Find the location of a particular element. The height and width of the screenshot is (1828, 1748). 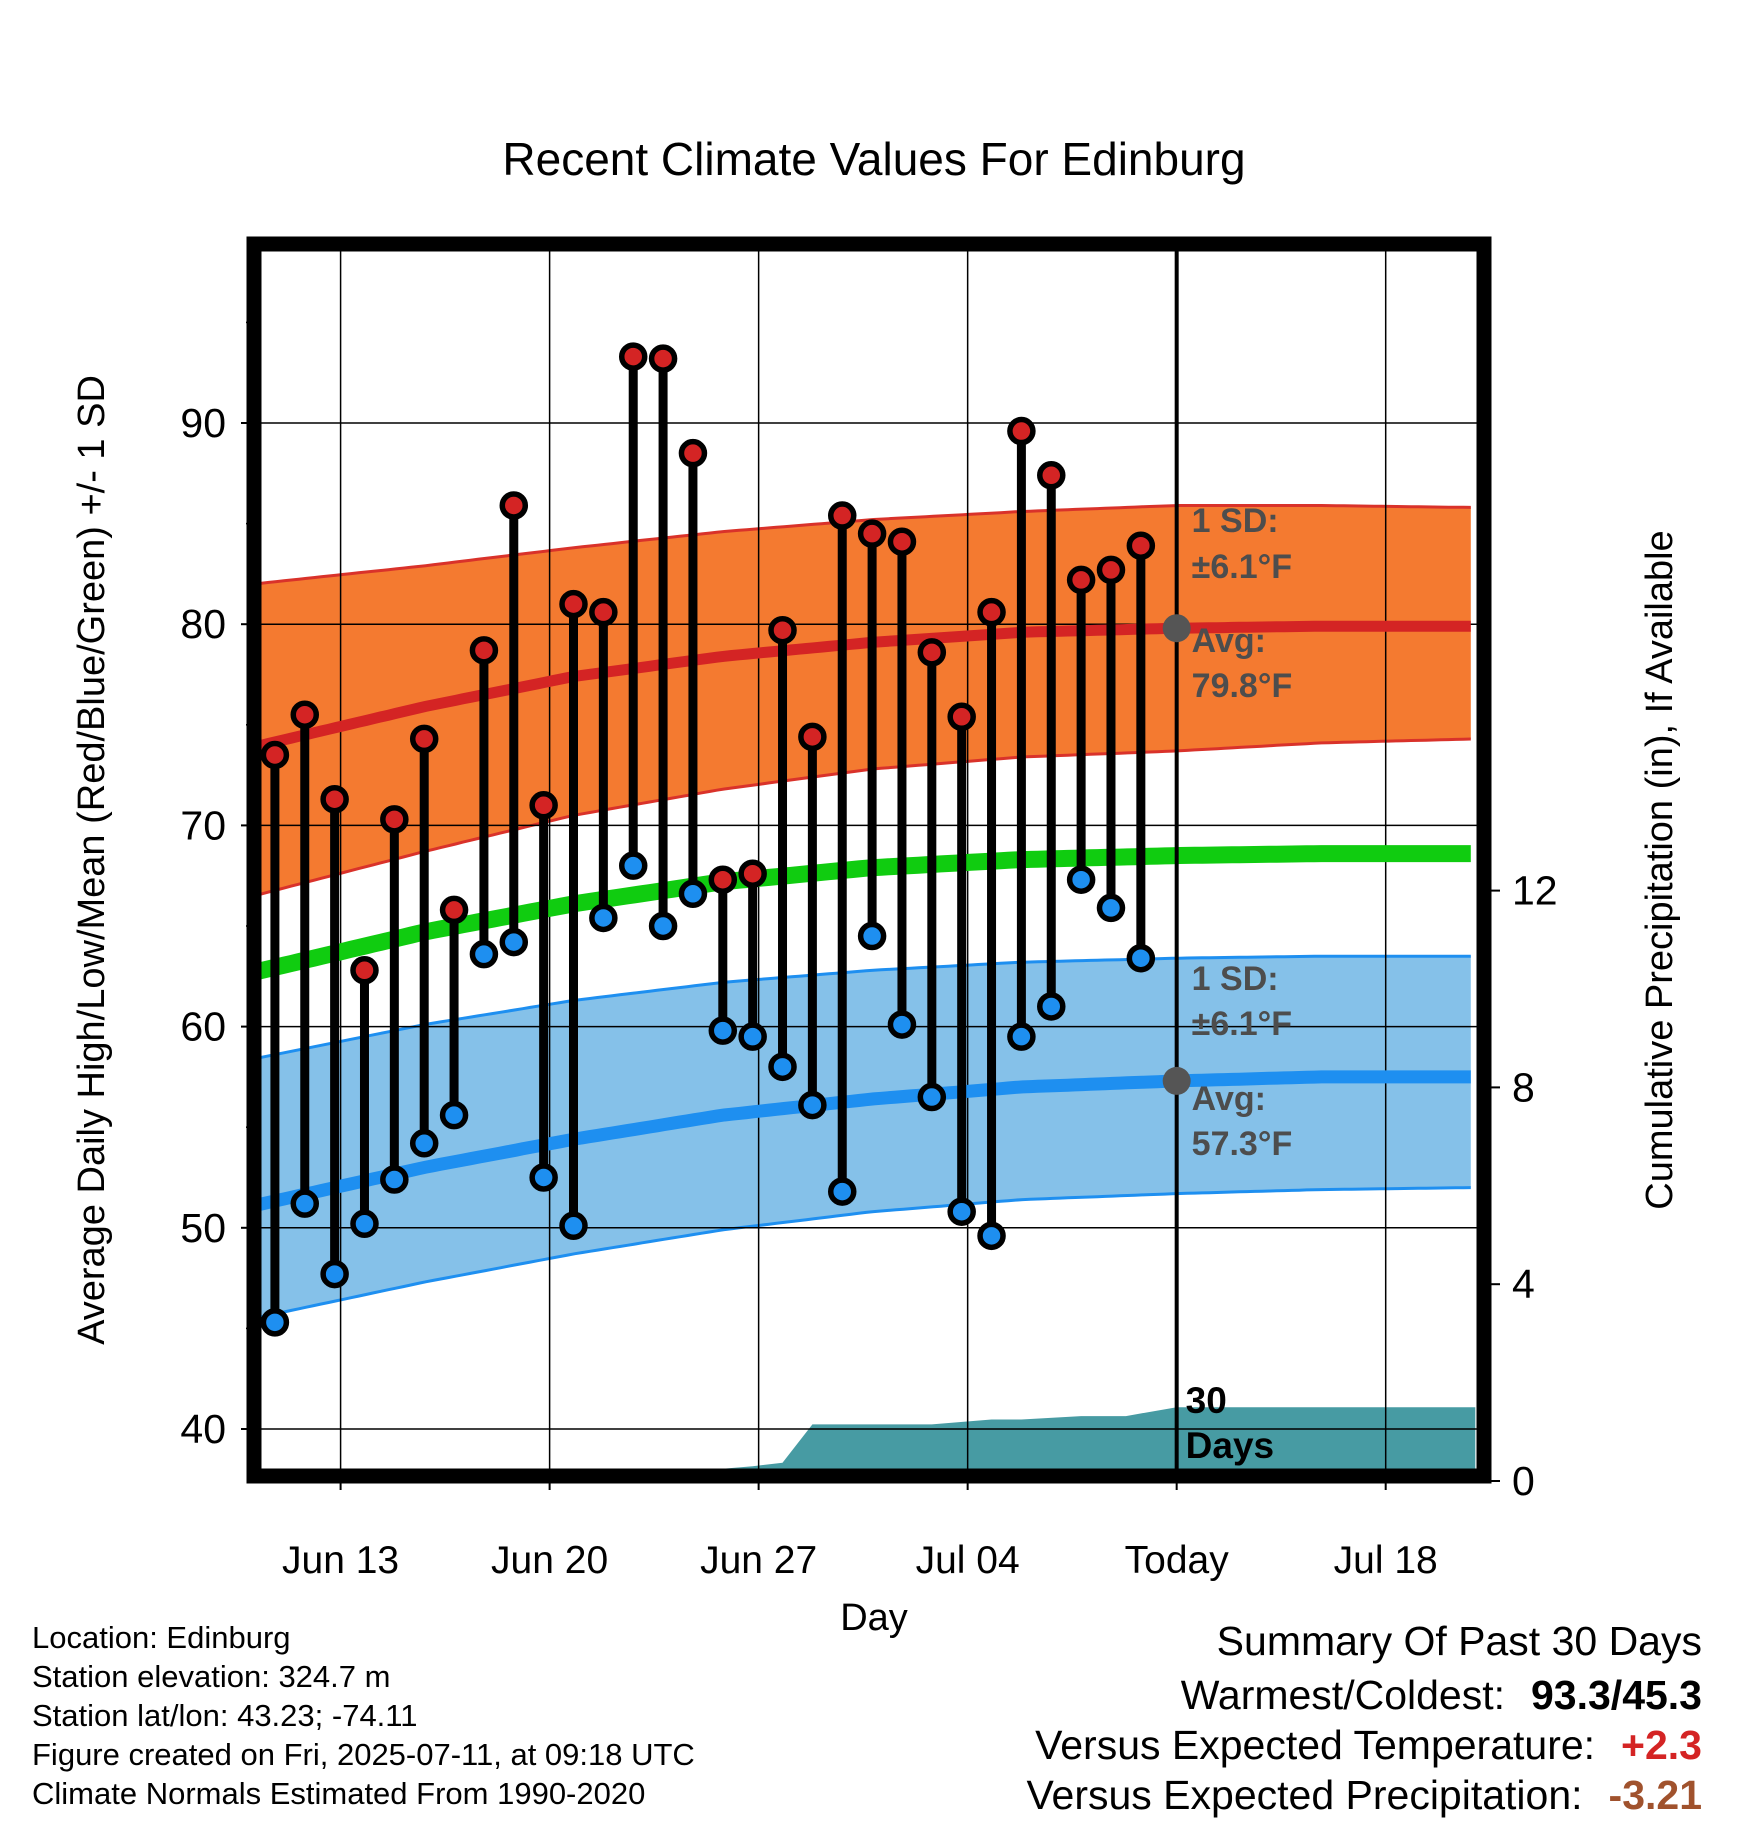

x-tick-label: Jun 20 is located at coordinates (549, 1560).